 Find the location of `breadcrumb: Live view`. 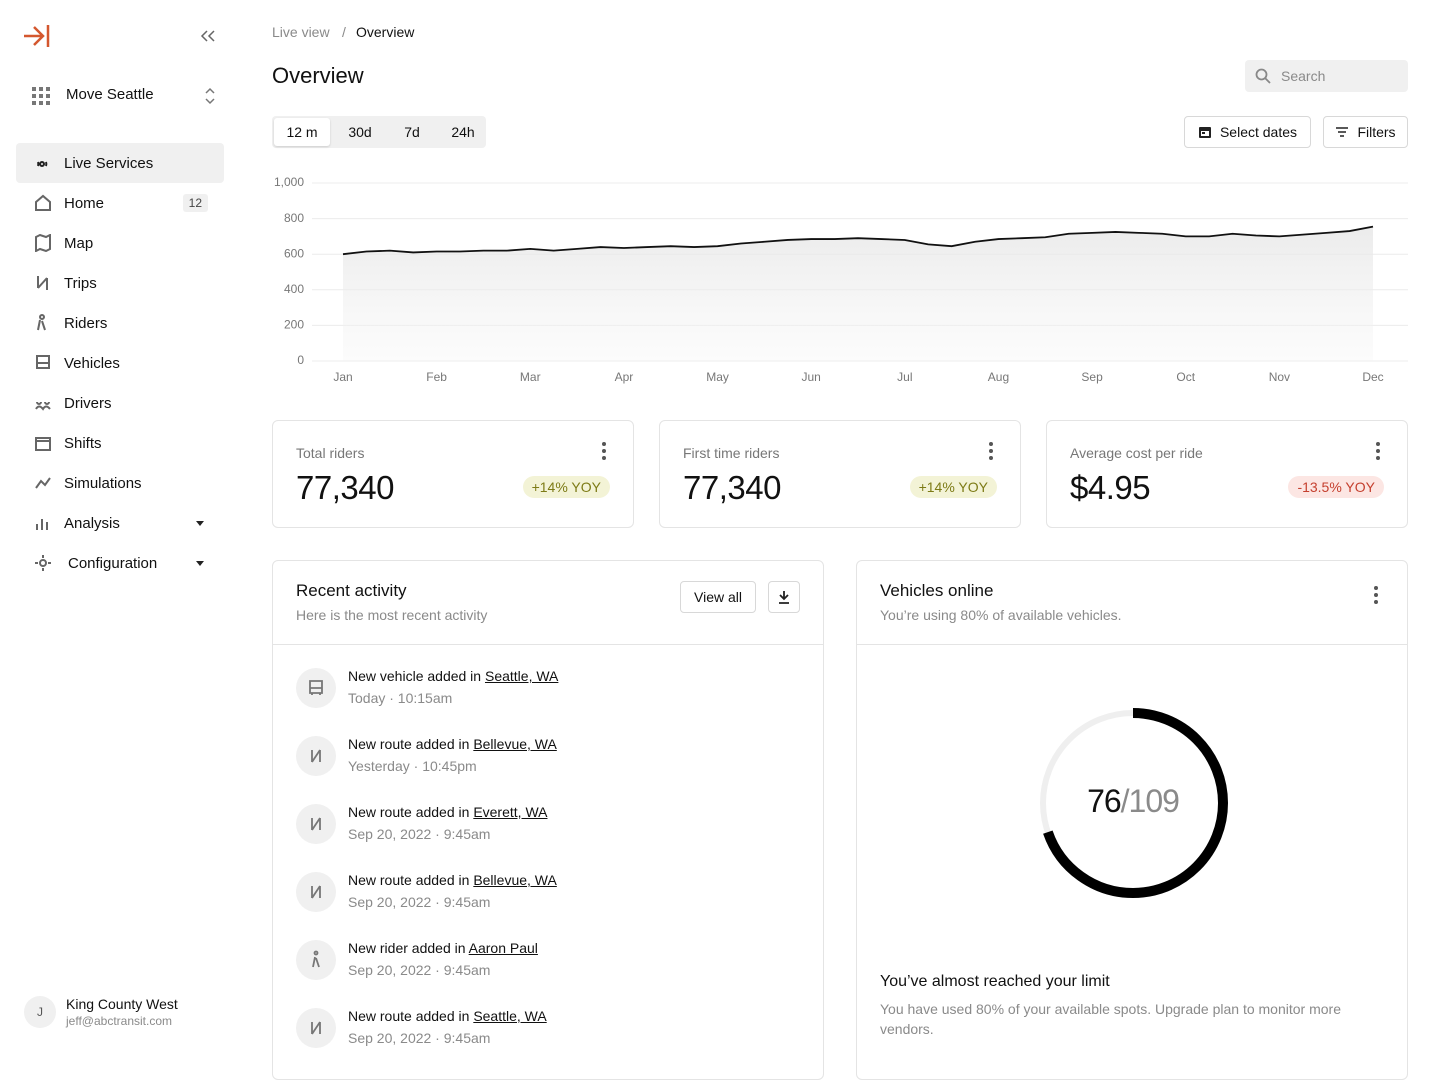

breadcrumb: Live view is located at coordinates (301, 32).